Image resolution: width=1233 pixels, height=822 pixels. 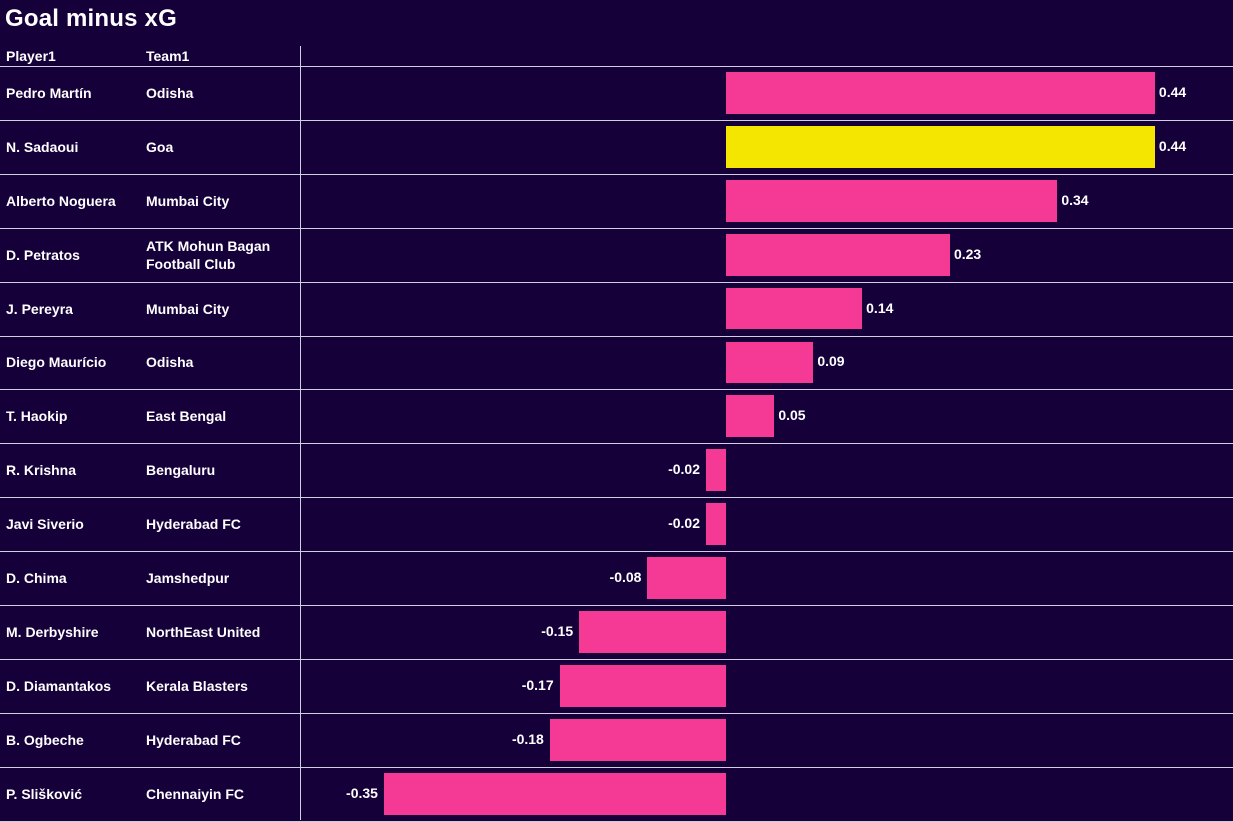 I want to click on value-label: -0.08, so click(x=625, y=577).